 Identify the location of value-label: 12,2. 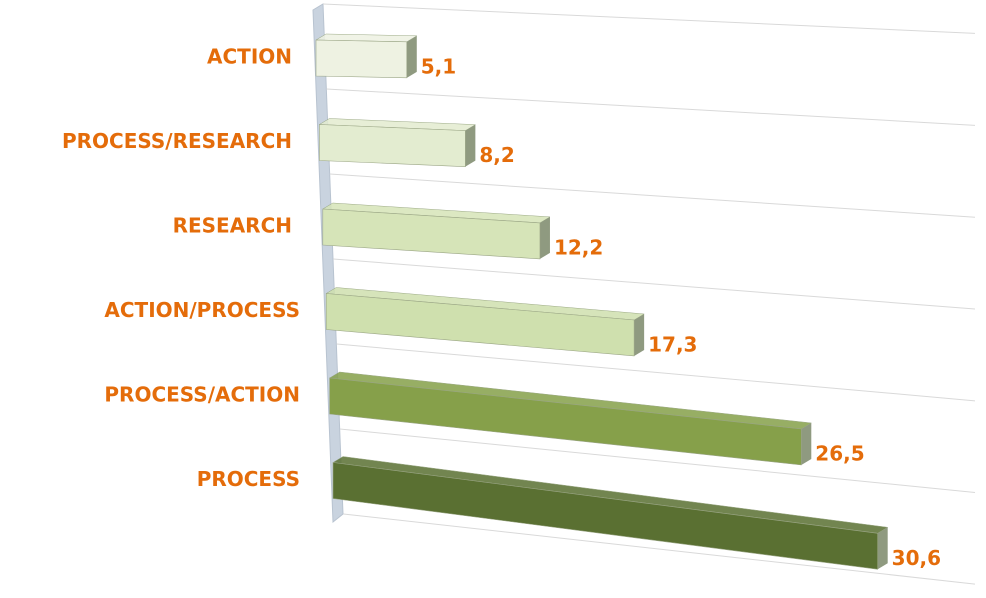
(578, 247).